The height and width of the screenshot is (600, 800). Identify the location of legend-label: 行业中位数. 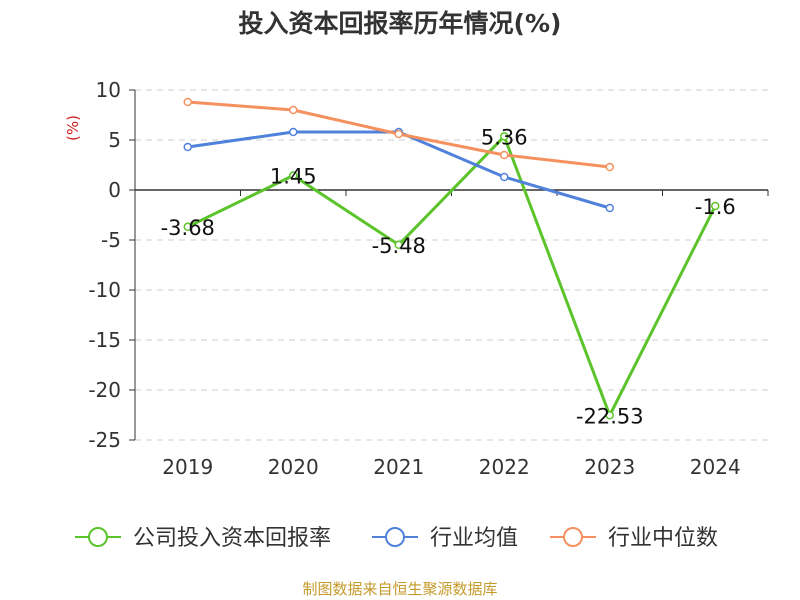
(663, 538).